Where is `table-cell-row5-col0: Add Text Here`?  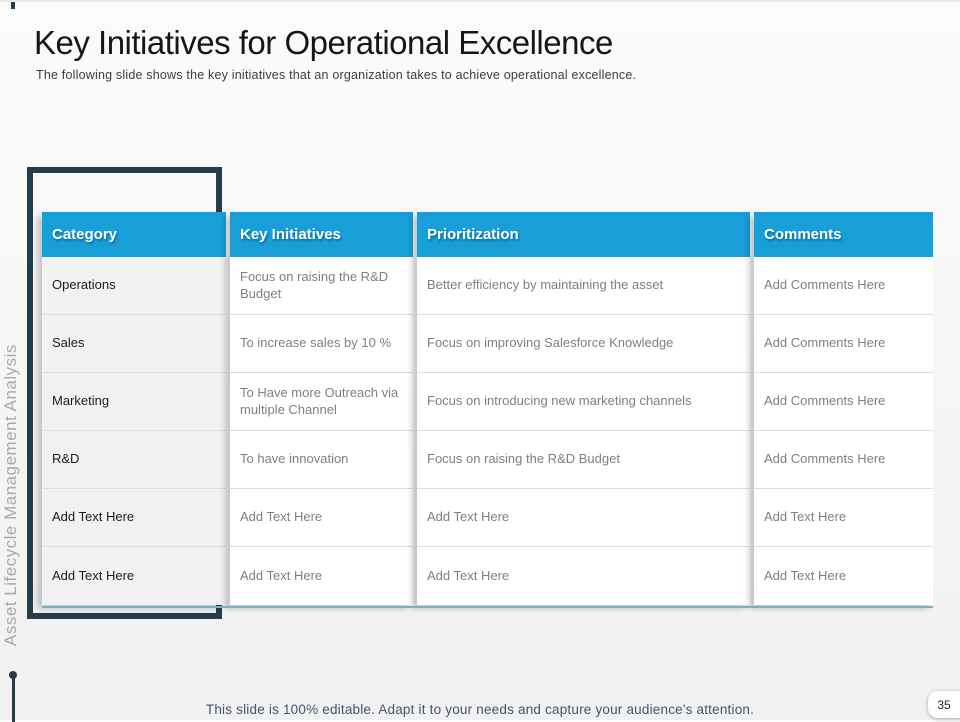
table-cell-row5-col0: Add Text Here is located at coordinates (134, 576).